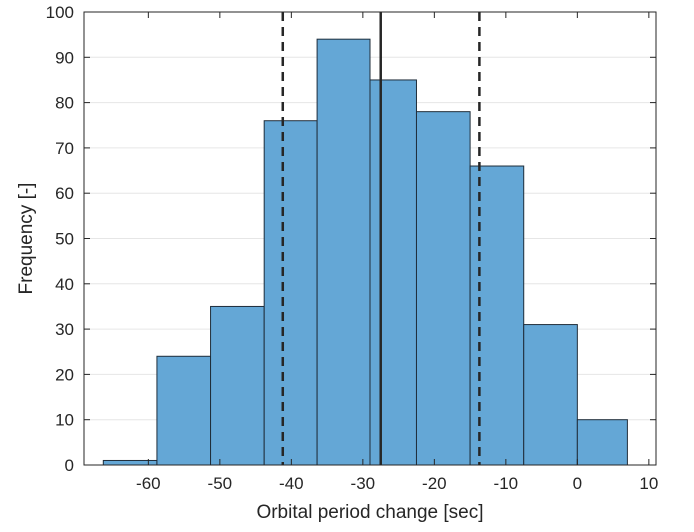 This screenshot has height=532, width=694. I want to click on y-tick-label: 20, so click(64, 374).